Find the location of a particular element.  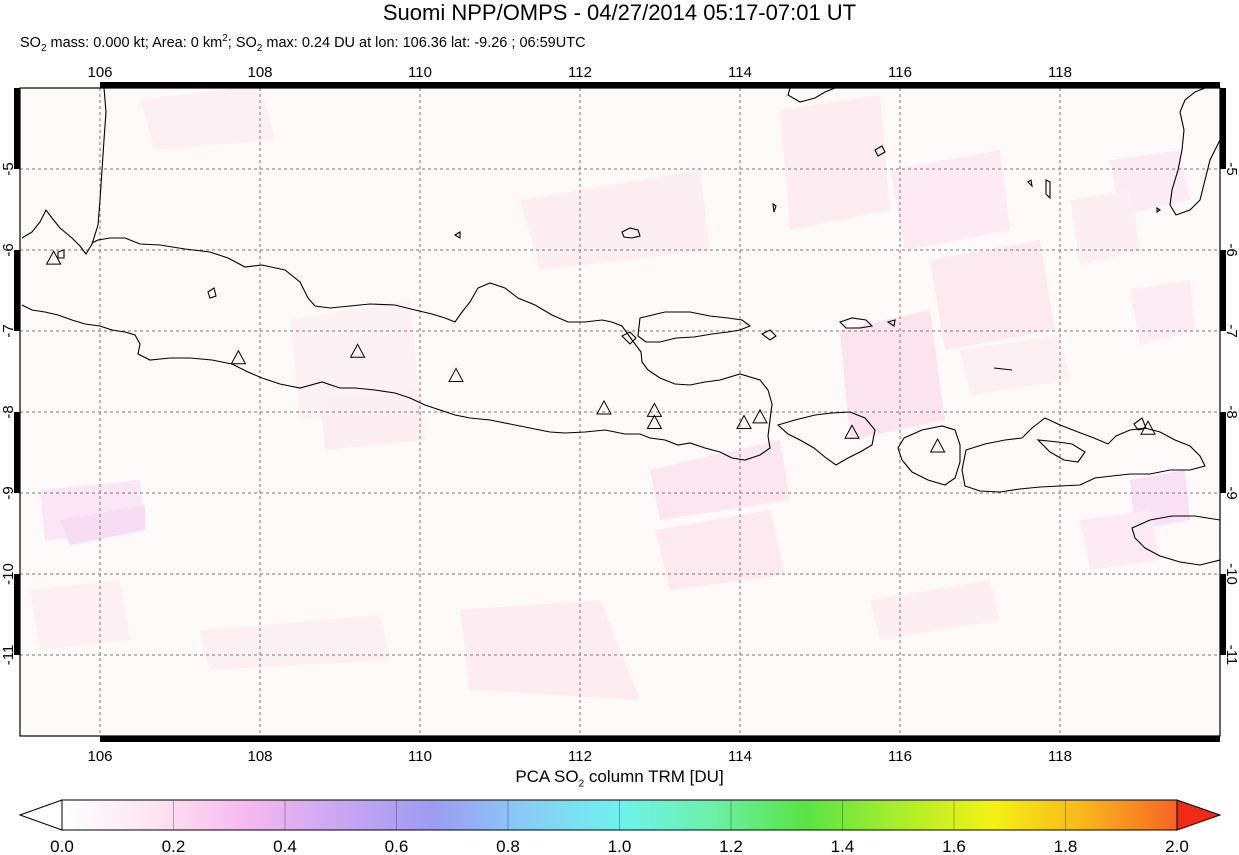

mass-area-text: mass: 0.000 kt; Area: 0 km is located at coordinates (134, 43).